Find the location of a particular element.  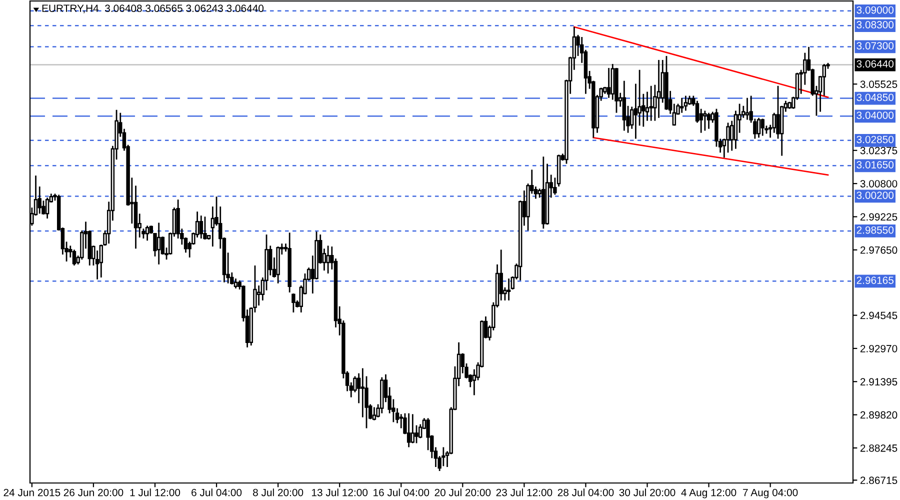

x-tick-label: 24 Jun 2015 is located at coordinates (32, 492).